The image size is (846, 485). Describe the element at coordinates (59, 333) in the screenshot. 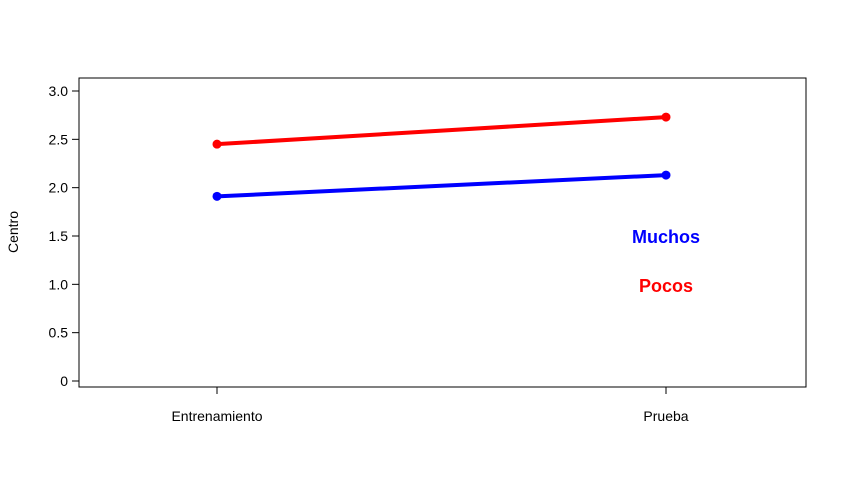

I see `y-tick-label: 0.5` at that location.